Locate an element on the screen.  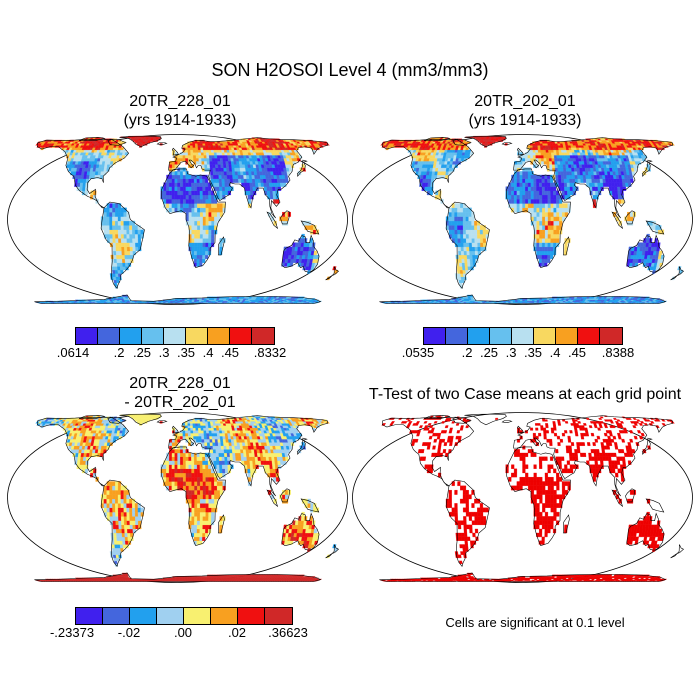
coastline-madagascar is located at coordinates (221, 246).